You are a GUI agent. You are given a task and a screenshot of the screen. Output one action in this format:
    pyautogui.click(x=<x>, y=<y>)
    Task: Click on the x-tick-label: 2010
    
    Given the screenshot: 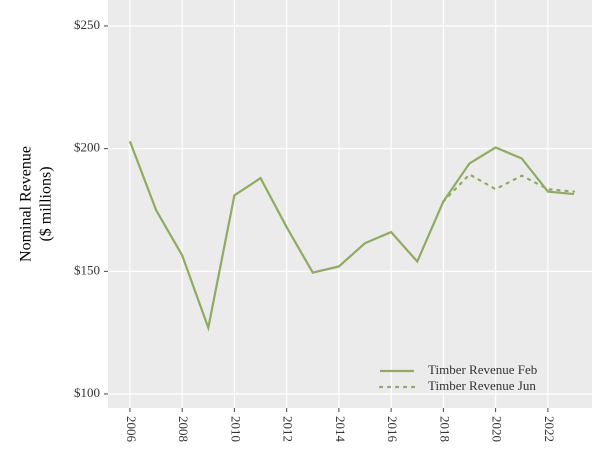 What is the action you would take?
    pyautogui.click(x=235, y=429)
    